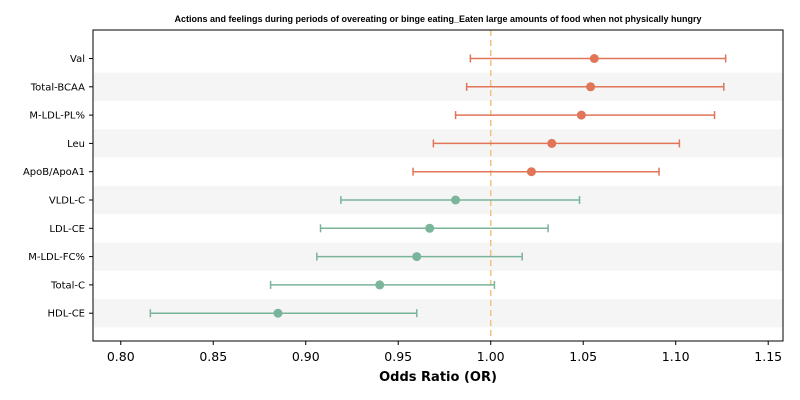 The width and height of the screenshot is (800, 400). I want to click on x-axis-label: Odds Ratio (OR), so click(438, 377).